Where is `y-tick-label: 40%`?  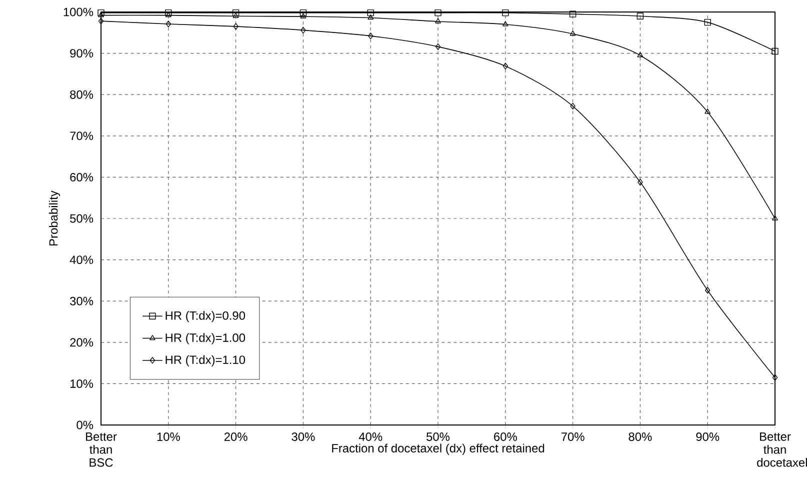 y-tick-label: 40% is located at coordinates (82, 260).